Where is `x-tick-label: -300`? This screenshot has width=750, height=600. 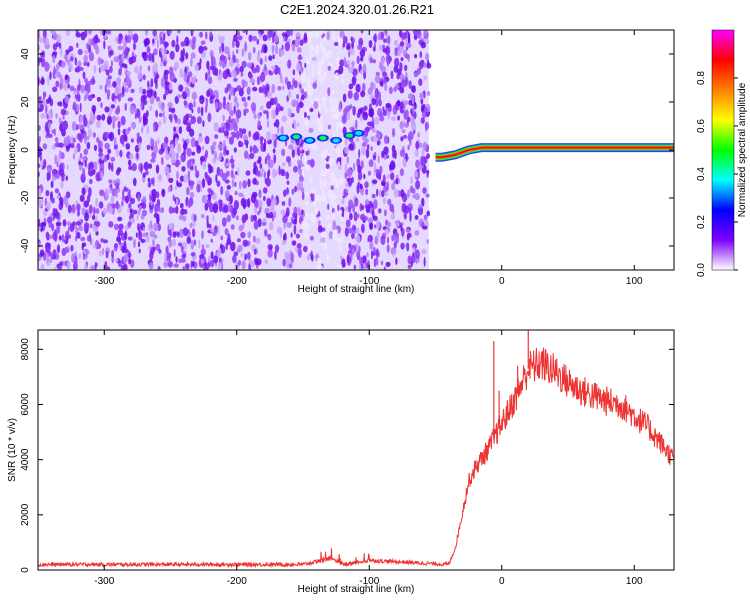
x-tick-label: -300 is located at coordinates (104, 281).